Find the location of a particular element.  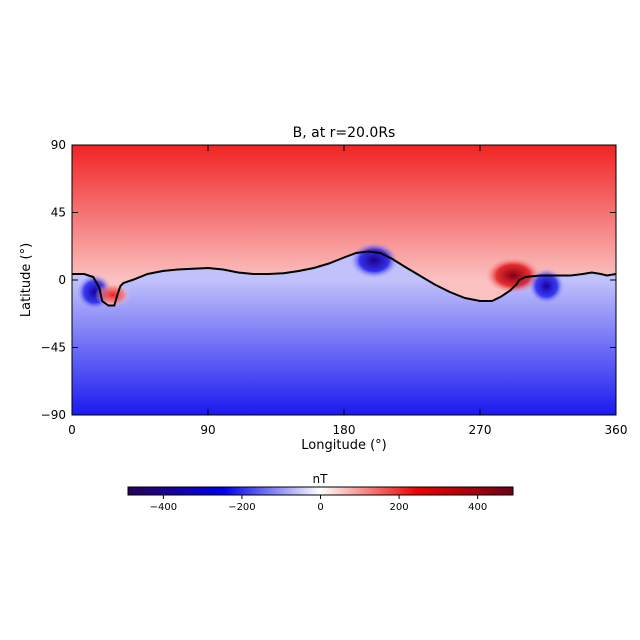

x-tick-label: 360 is located at coordinates (616, 430).